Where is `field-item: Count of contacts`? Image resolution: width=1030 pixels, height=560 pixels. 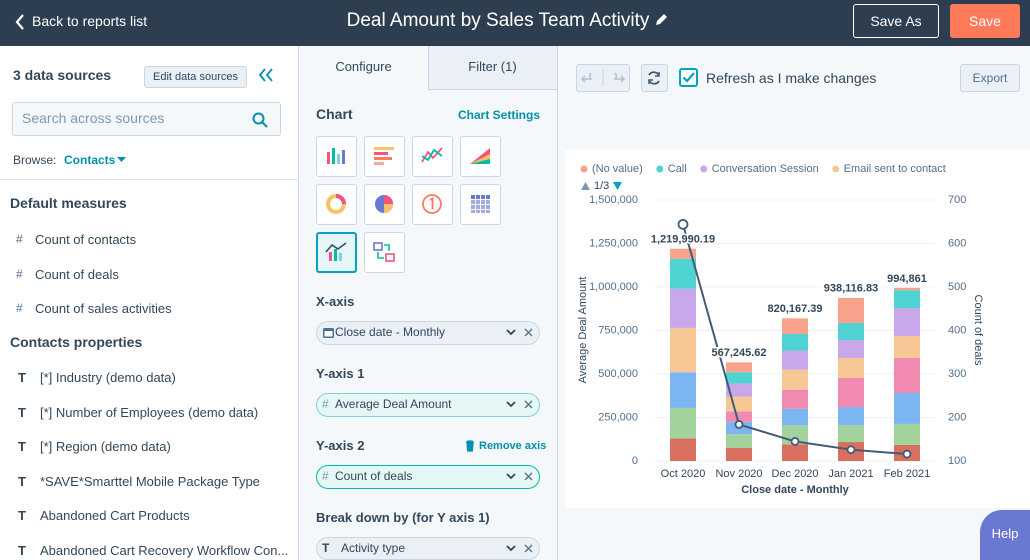 field-item: Count of contacts is located at coordinates (86, 239).